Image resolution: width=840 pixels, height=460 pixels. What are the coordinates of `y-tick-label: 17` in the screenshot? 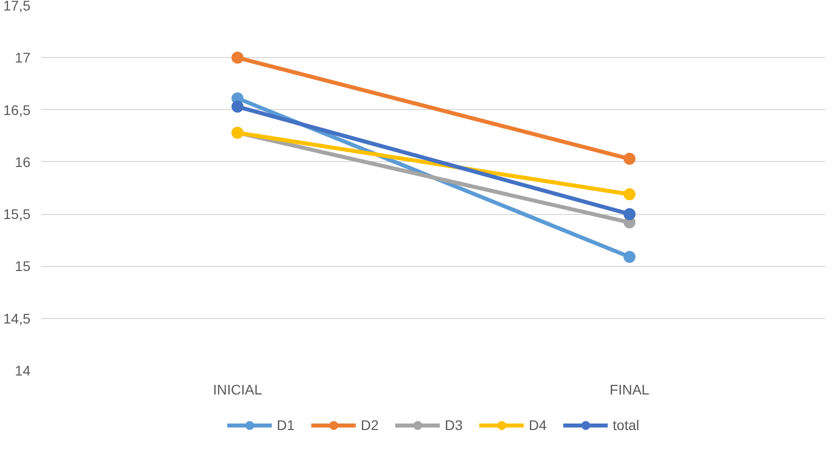 It's located at (22, 58).